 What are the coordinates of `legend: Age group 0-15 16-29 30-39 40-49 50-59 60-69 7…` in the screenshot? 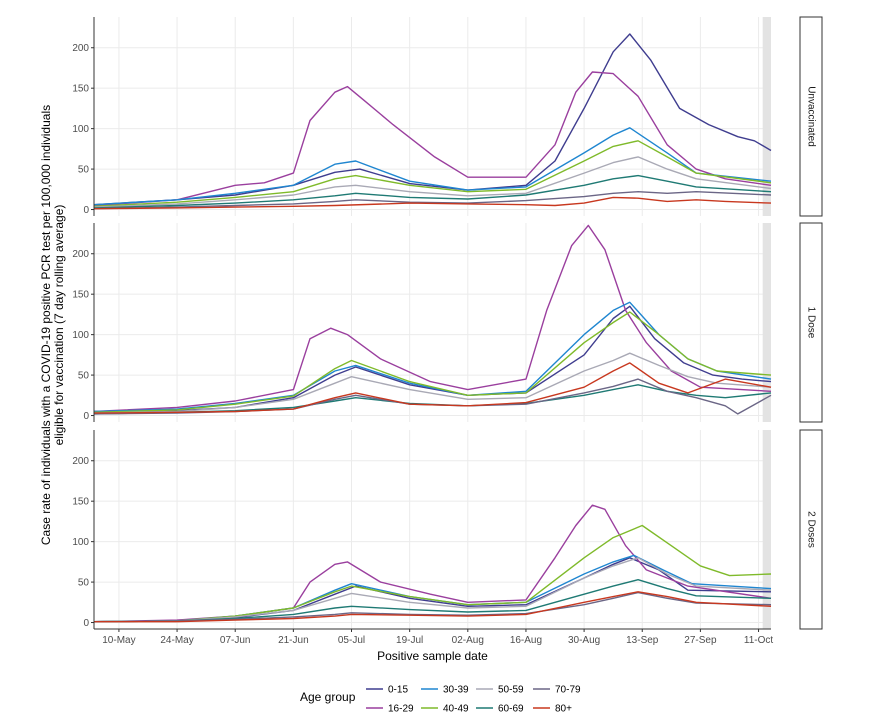 It's located at (440, 700).